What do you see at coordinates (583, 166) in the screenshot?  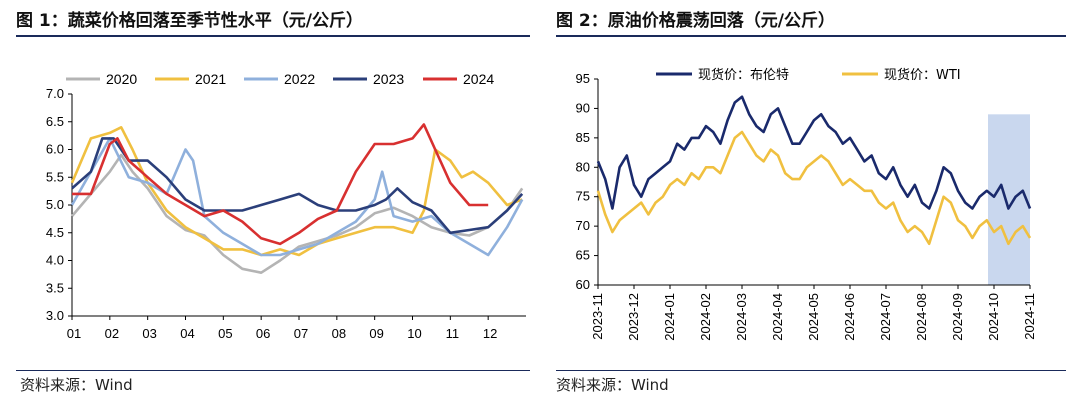 I see `right-y-tick-label: 80` at bounding box center [583, 166].